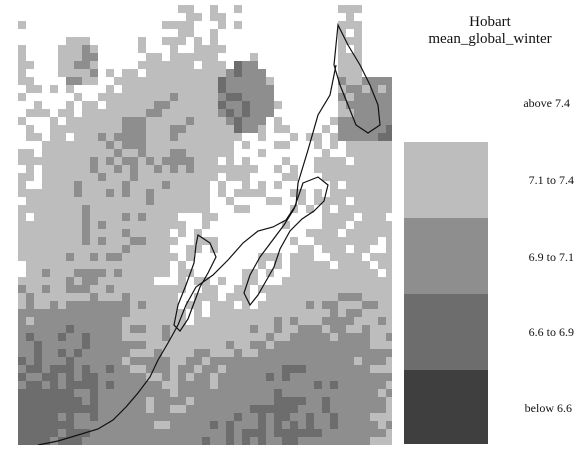  I want to click on legend-title: Hobart mean_global_winter, so click(490, 31).